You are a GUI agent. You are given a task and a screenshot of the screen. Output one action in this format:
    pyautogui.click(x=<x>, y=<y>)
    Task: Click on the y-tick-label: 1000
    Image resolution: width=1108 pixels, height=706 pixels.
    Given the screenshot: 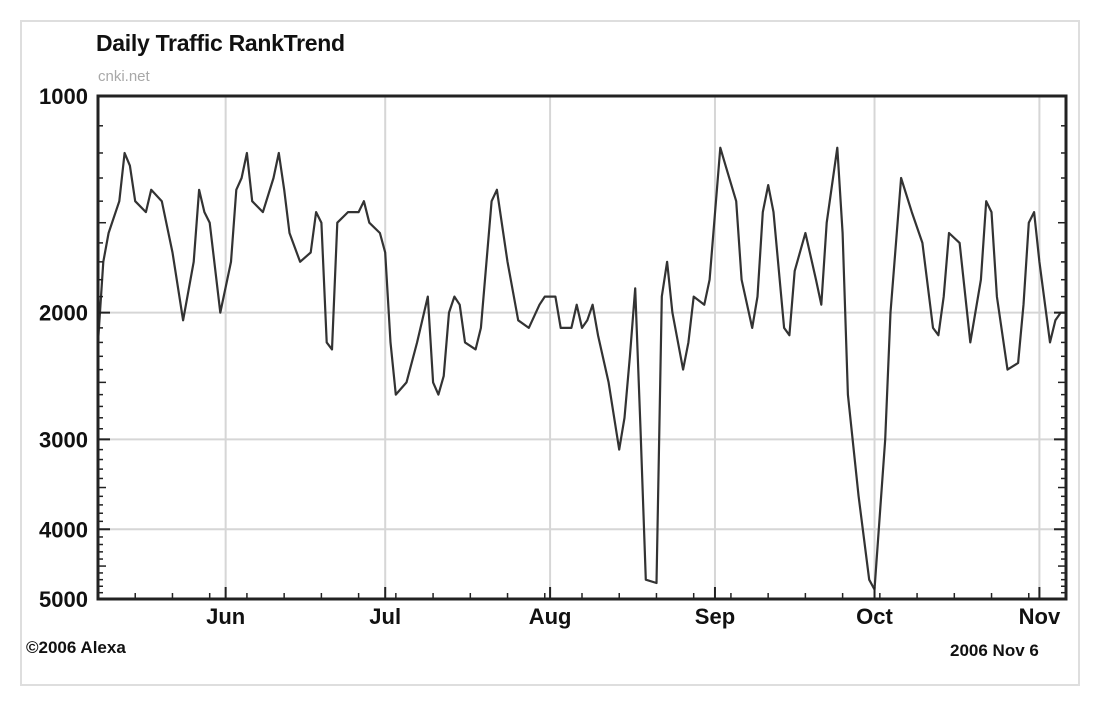 What is the action you would take?
    pyautogui.click(x=63, y=96)
    